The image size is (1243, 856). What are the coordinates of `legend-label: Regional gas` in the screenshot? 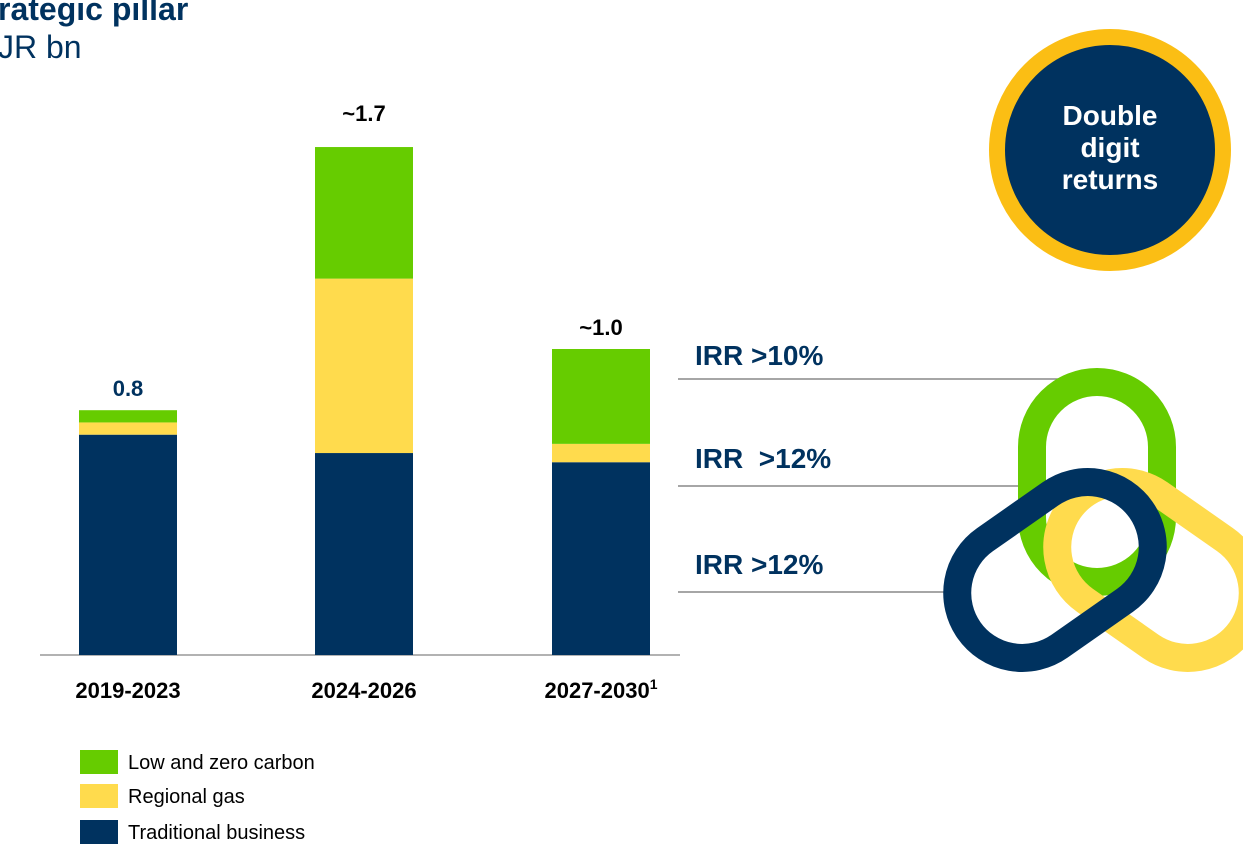 It's located at (186, 797).